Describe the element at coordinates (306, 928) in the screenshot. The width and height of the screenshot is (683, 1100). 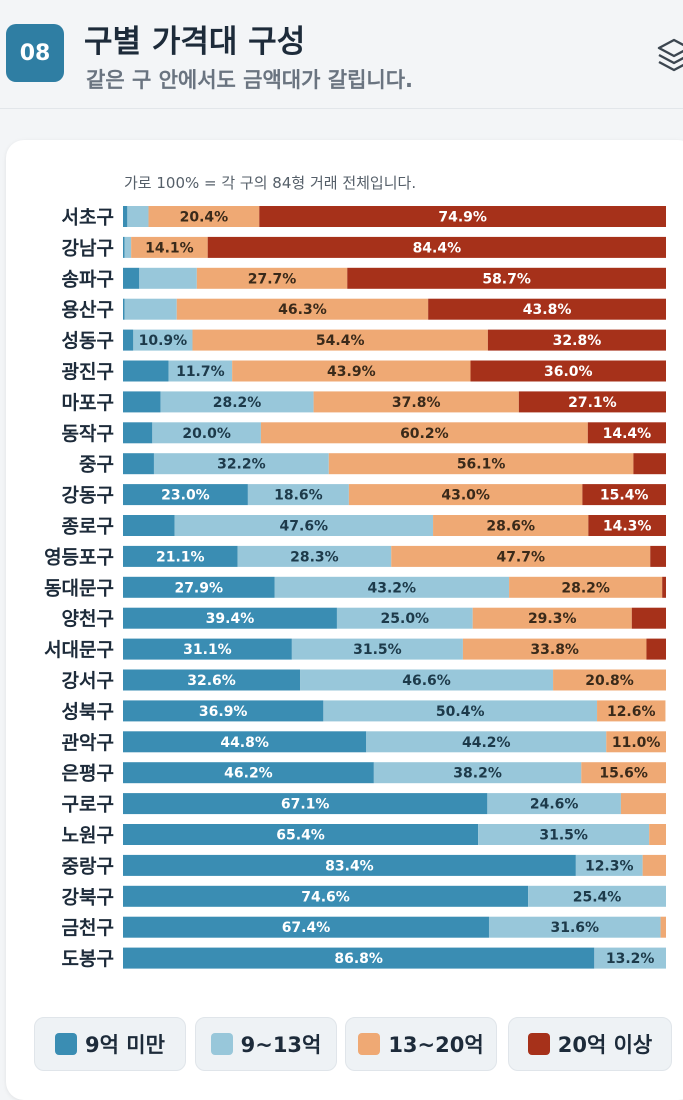
I see `data-label: 67.4%` at that location.